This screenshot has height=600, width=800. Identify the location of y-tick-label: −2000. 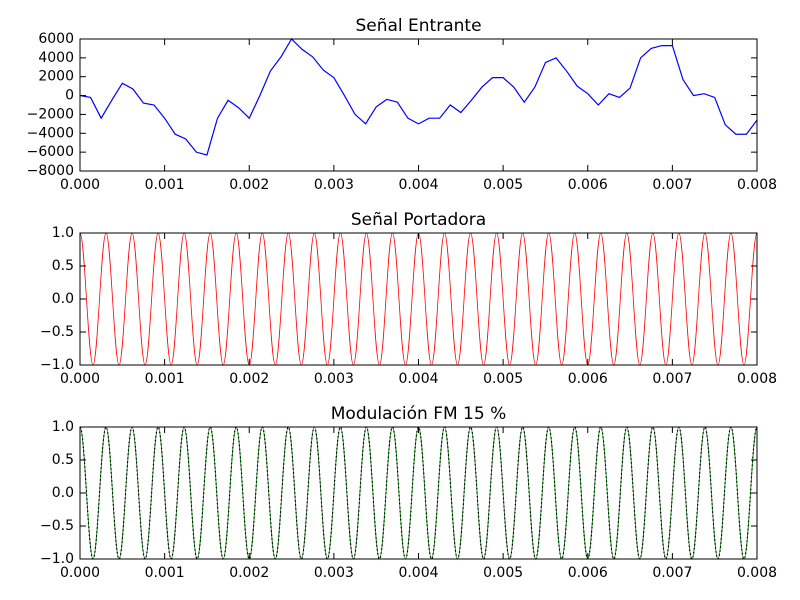
(50, 114).